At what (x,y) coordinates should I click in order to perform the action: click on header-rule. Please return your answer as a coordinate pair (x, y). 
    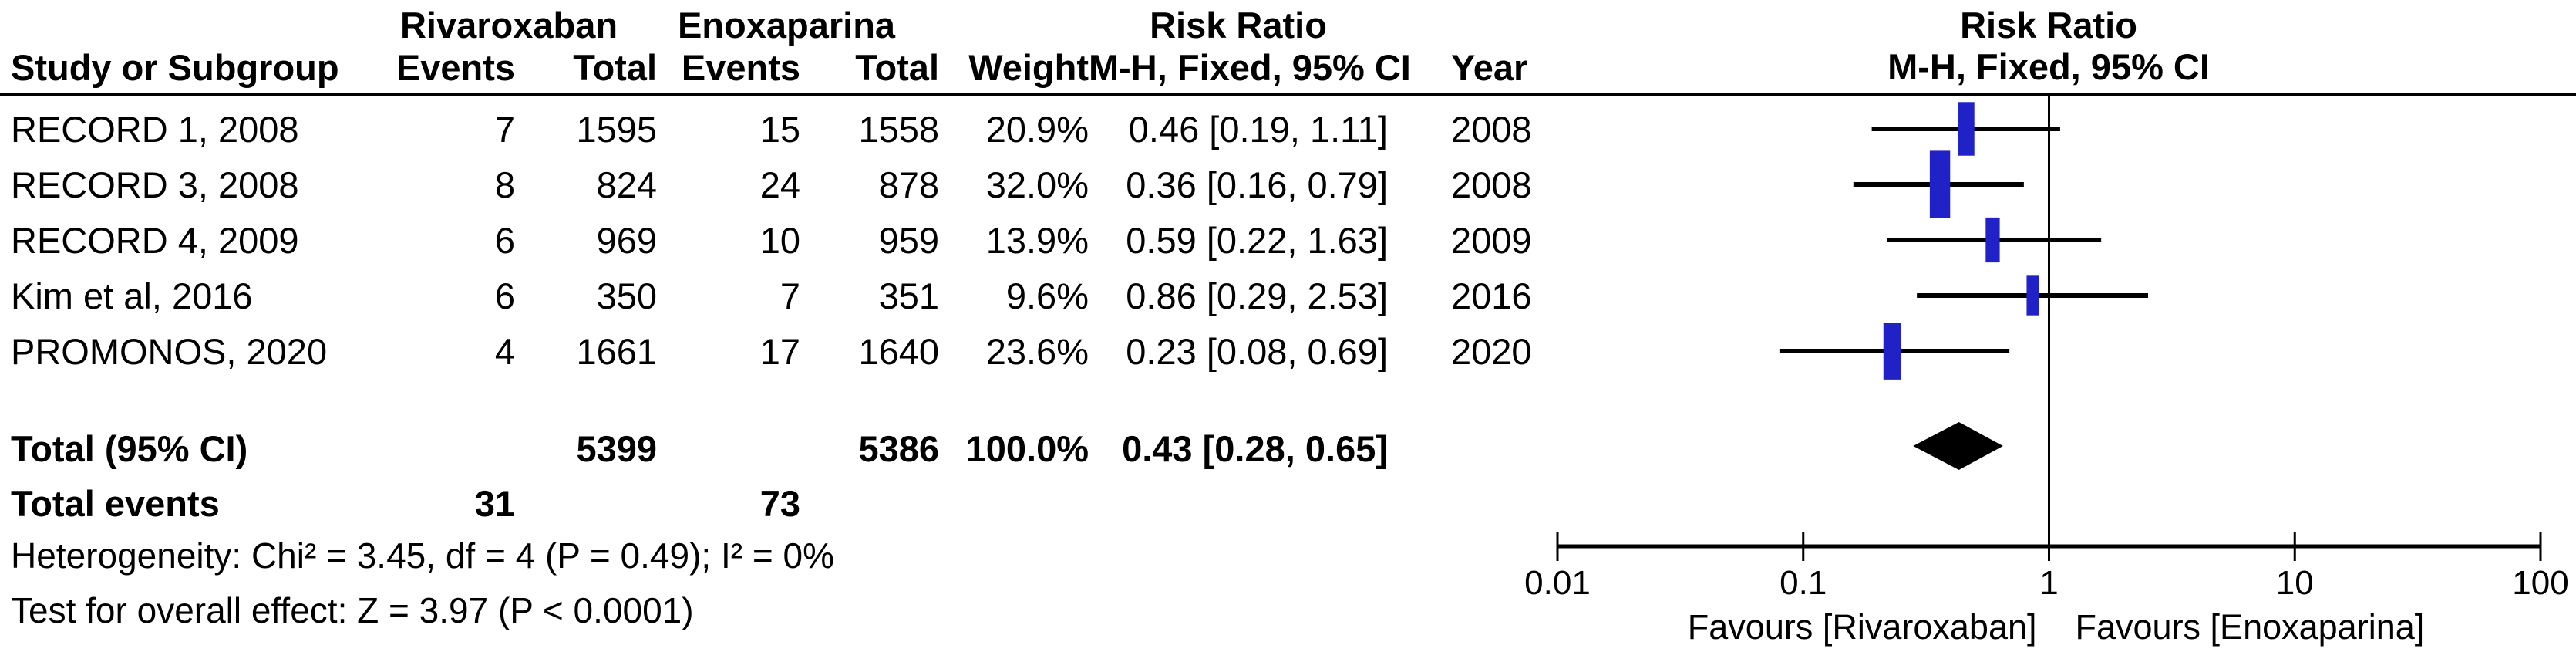
    Looking at the image, I should click on (1288, 94).